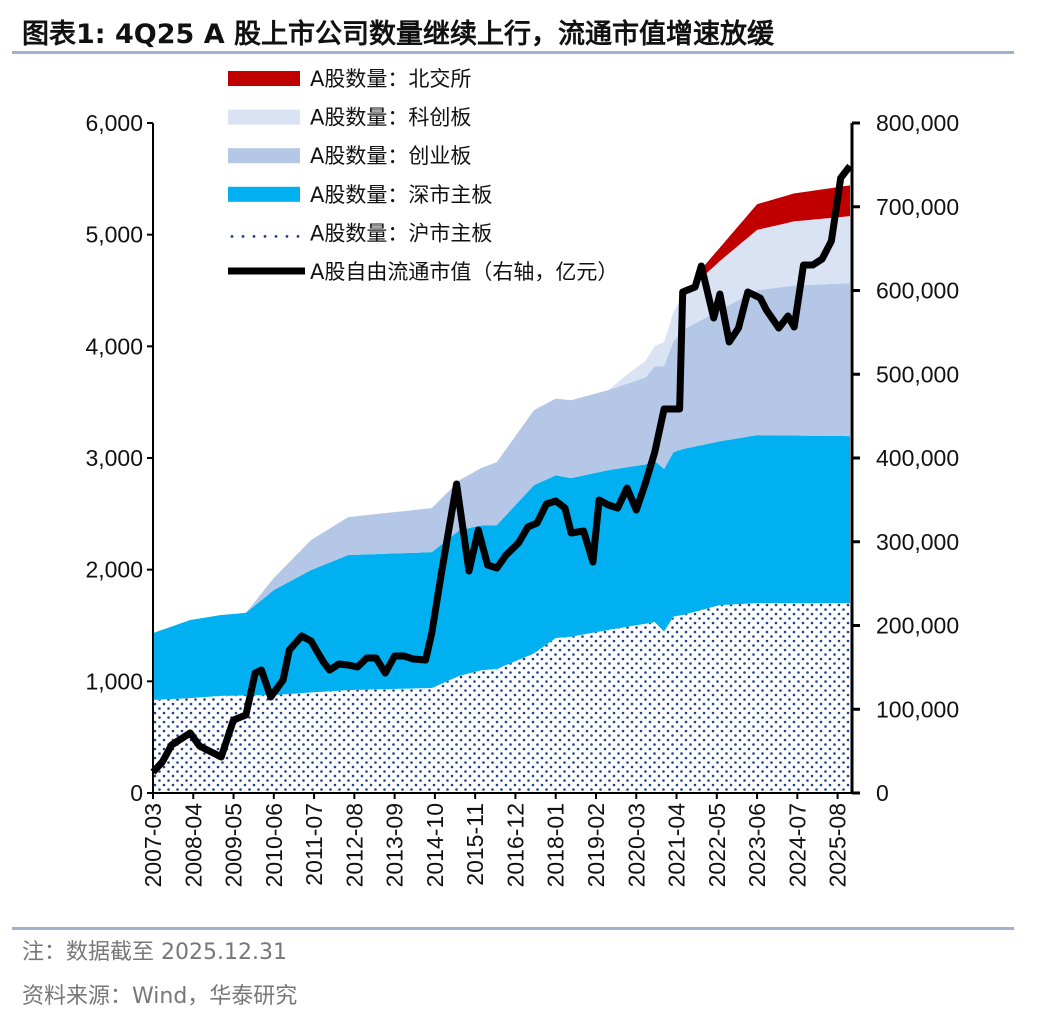 The height and width of the screenshot is (1020, 1048). What do you see at coordinates (917, 458) in the screenshot?
I see `right-tick-label: 400,000` at bounding box center [917, 458].